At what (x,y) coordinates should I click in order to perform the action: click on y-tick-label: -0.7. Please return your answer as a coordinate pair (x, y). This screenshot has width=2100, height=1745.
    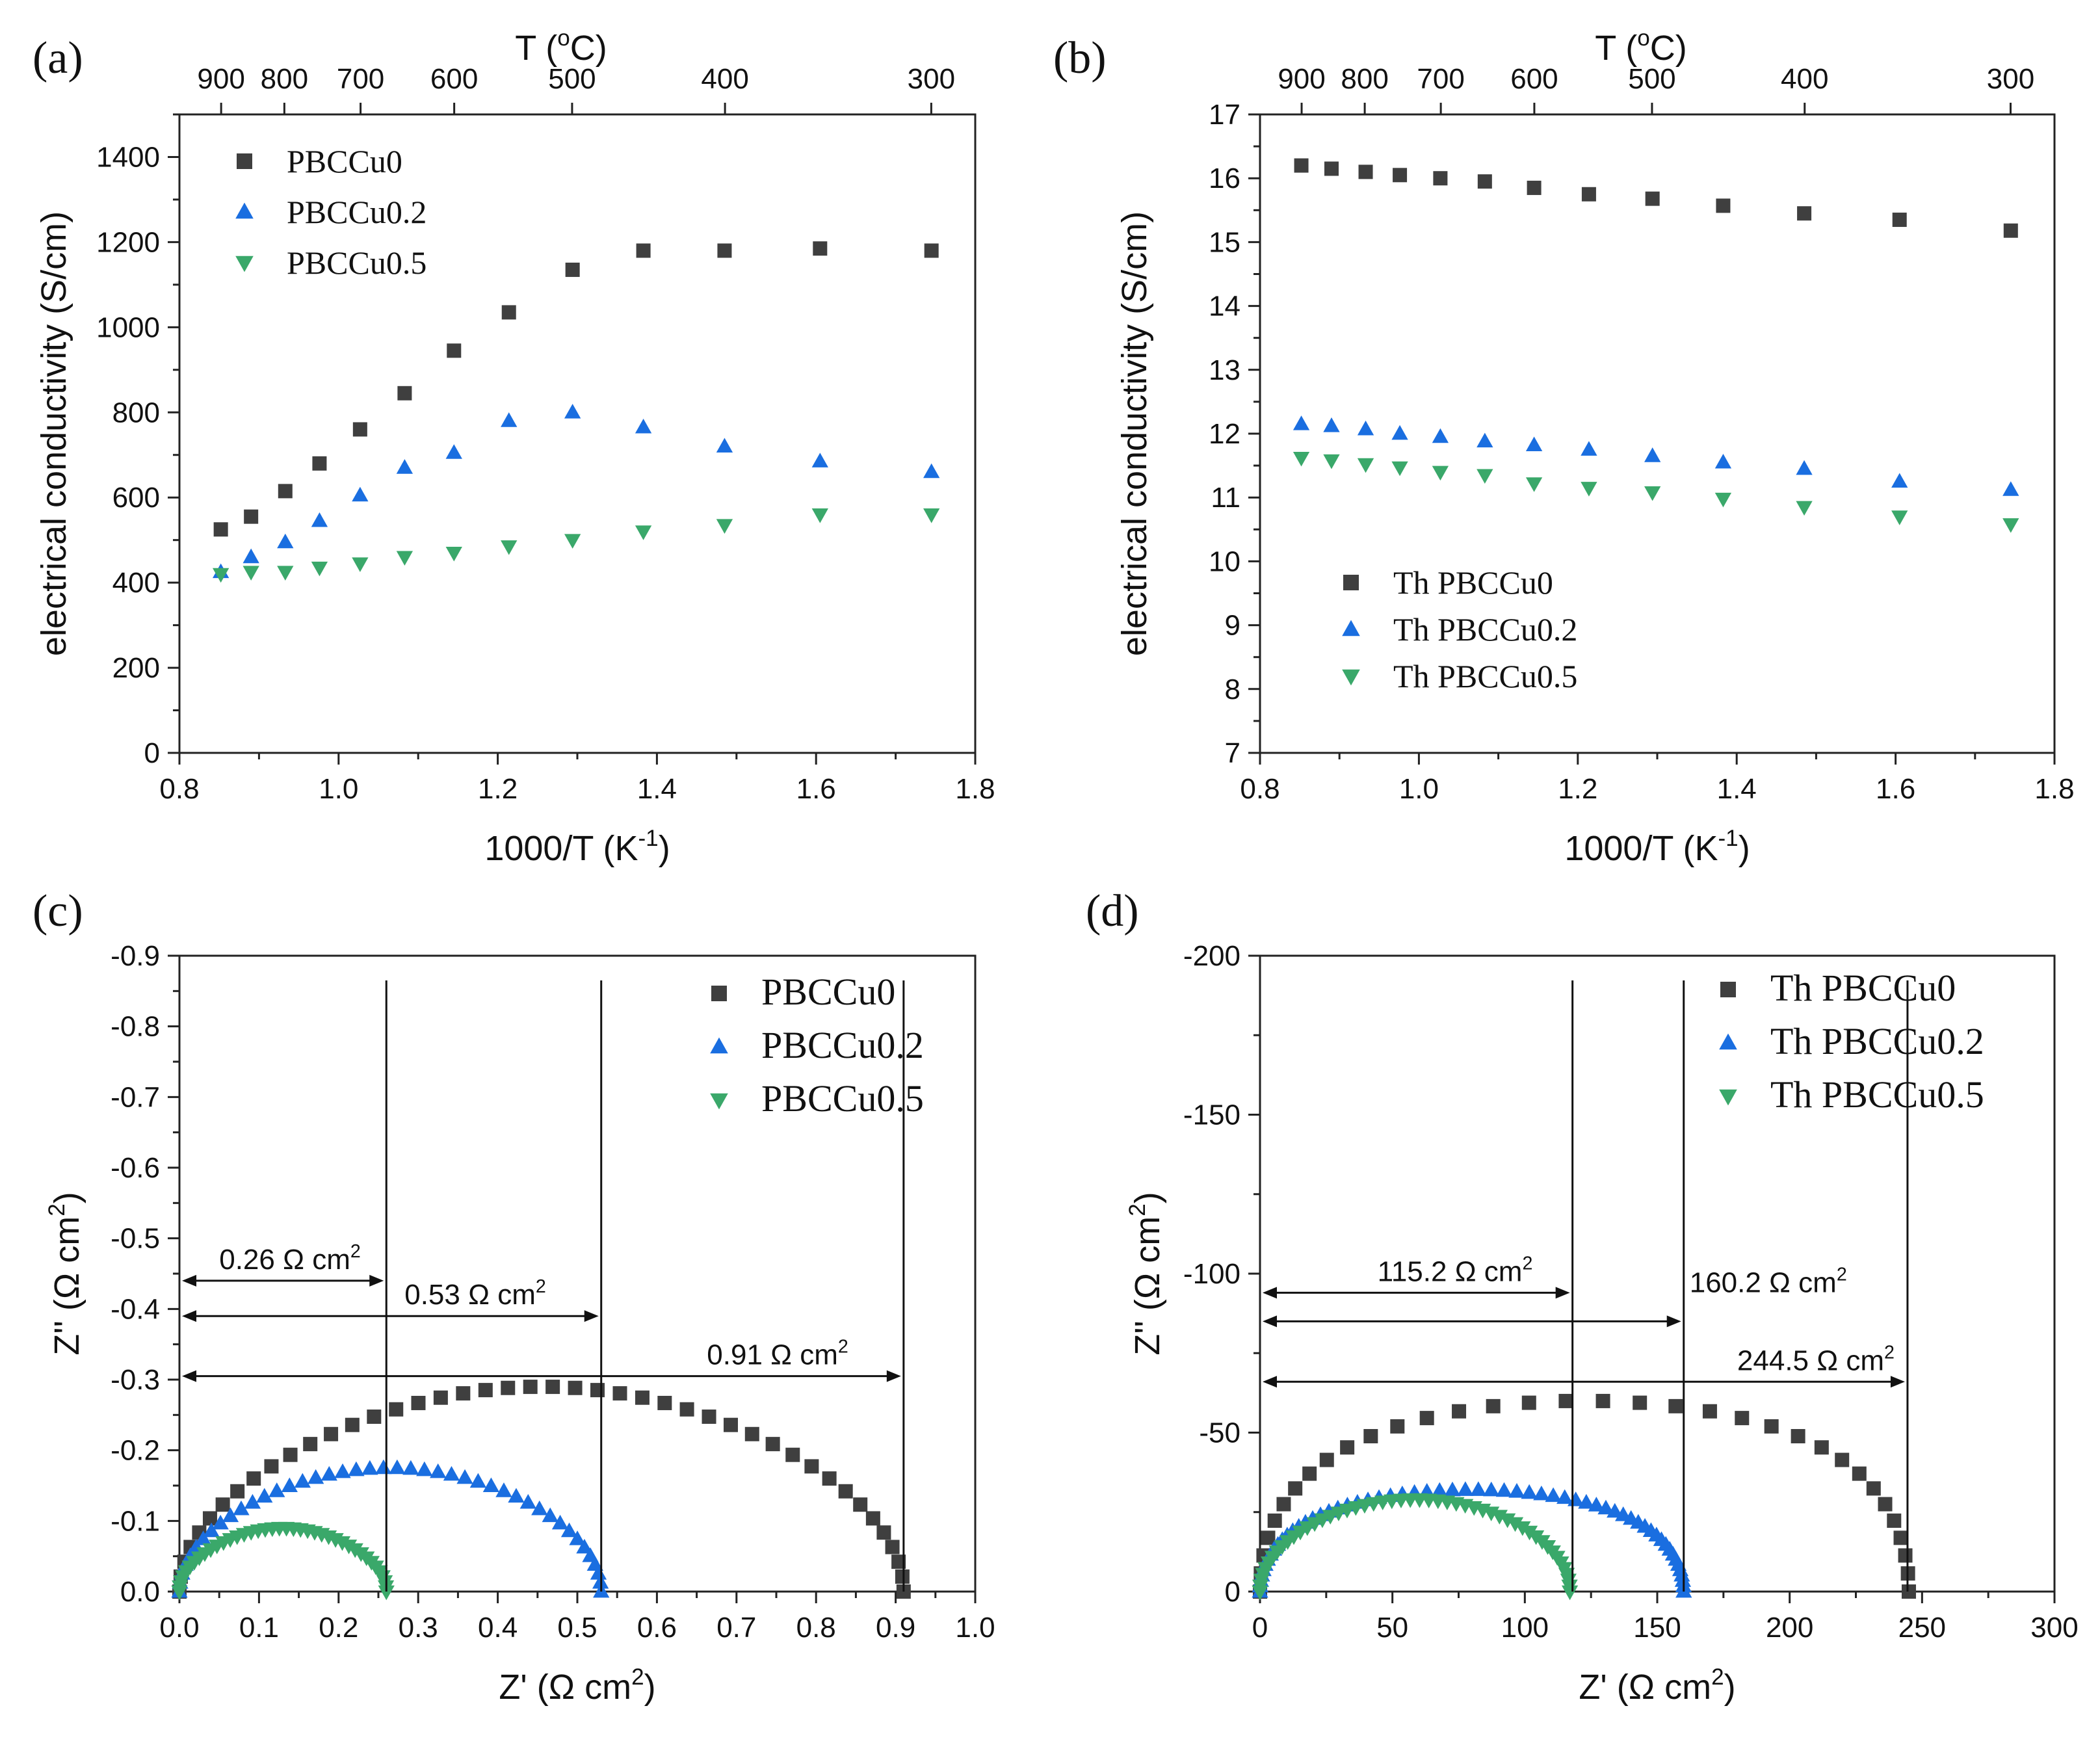
    Looking at the image, I should click on (135, 1097).